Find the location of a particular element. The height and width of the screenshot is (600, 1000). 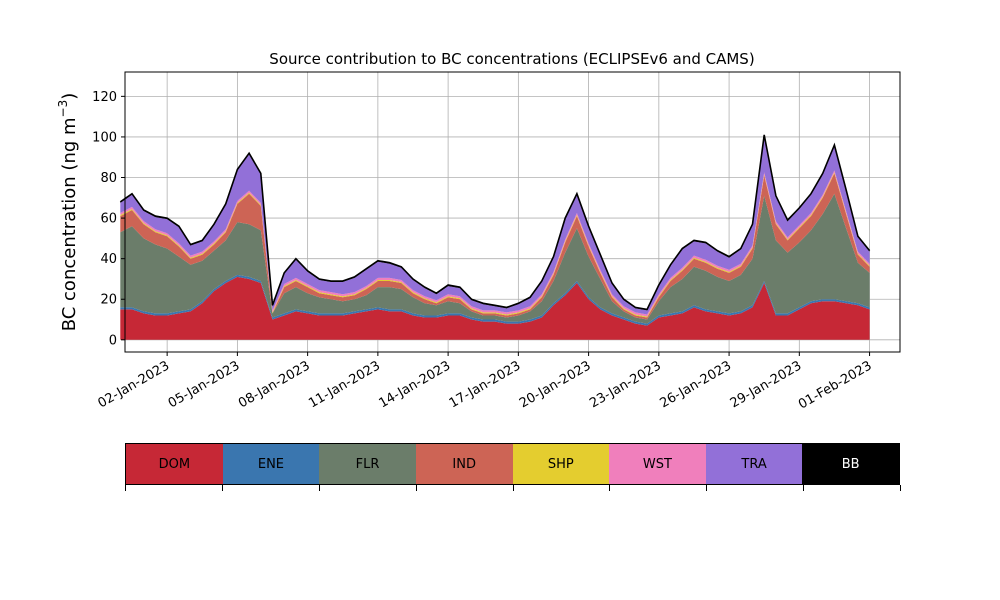

y-tick-label: 60 is located at coordinates (108, 219).